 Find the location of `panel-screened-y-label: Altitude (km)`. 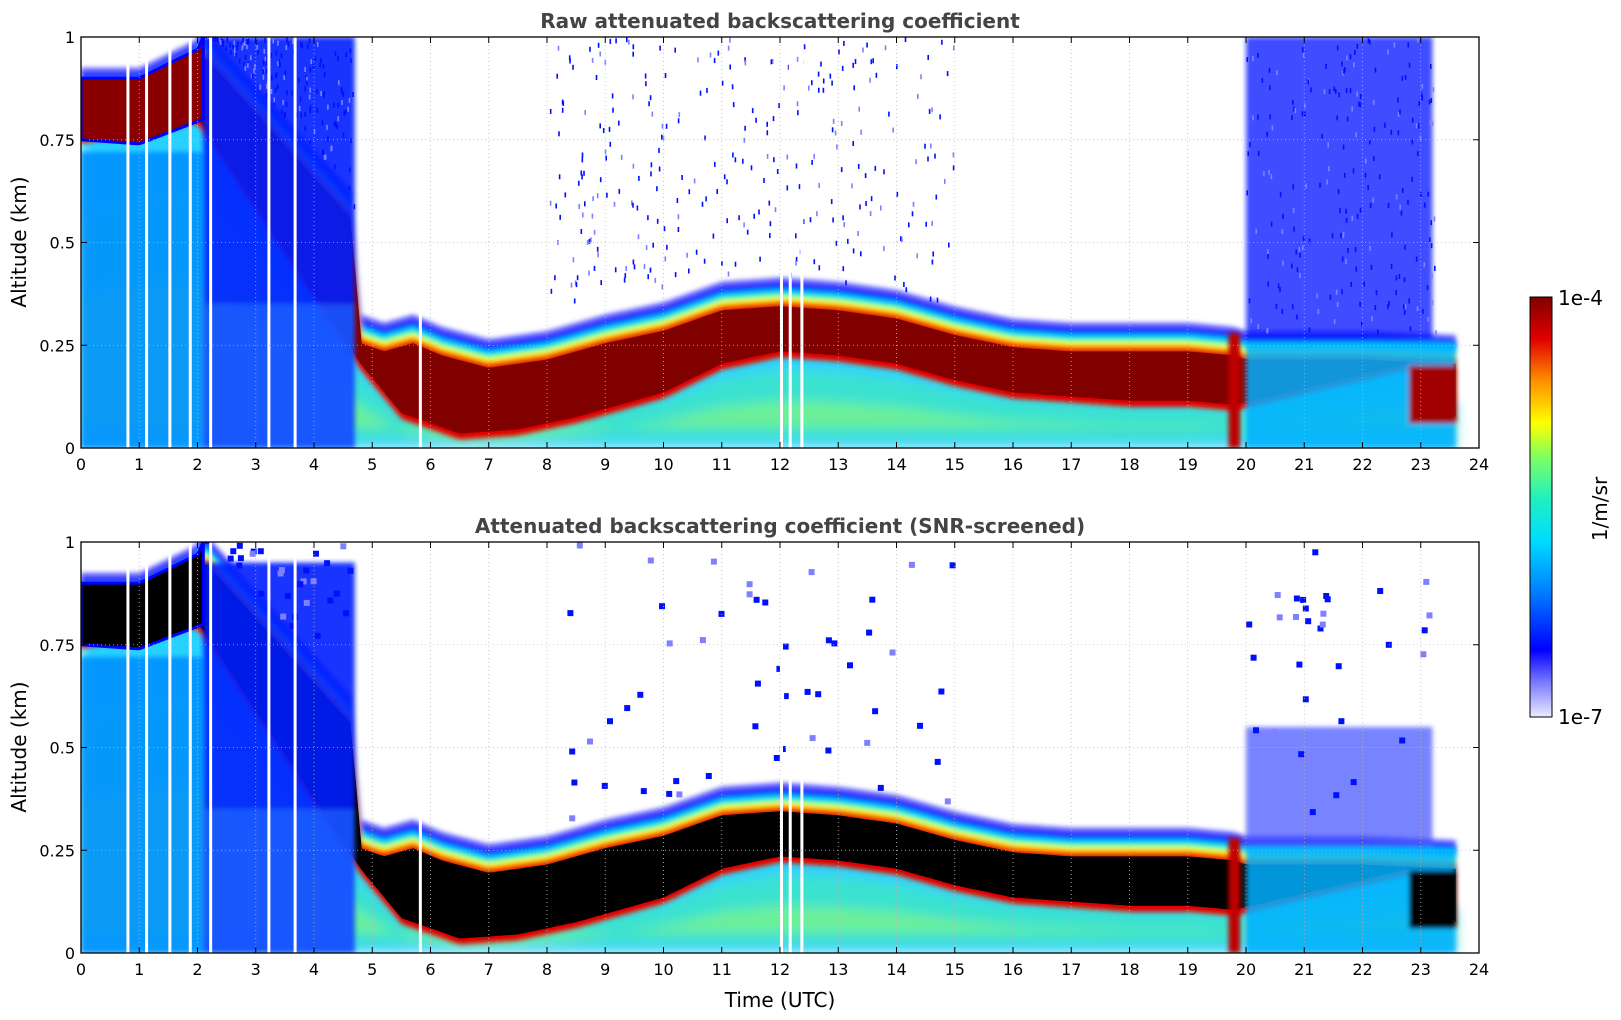

panel-screened-y-label: Altitude (km) is located at coordinates (19, 746).